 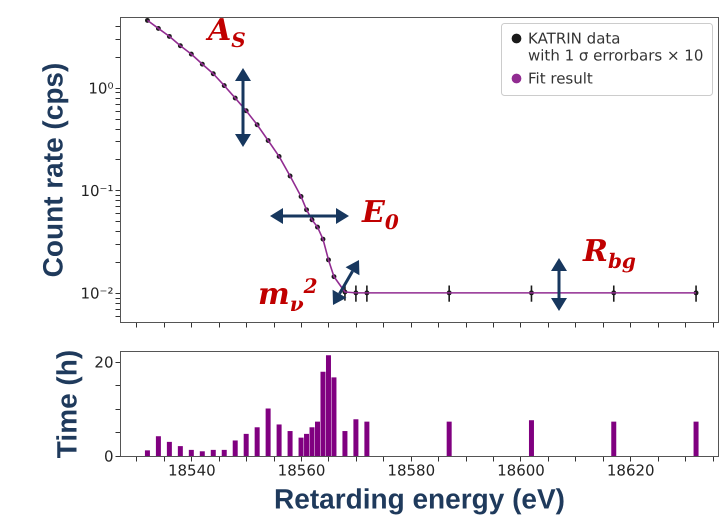 I want to click on x-tick-label: 18560, so click(x=302, y=471).